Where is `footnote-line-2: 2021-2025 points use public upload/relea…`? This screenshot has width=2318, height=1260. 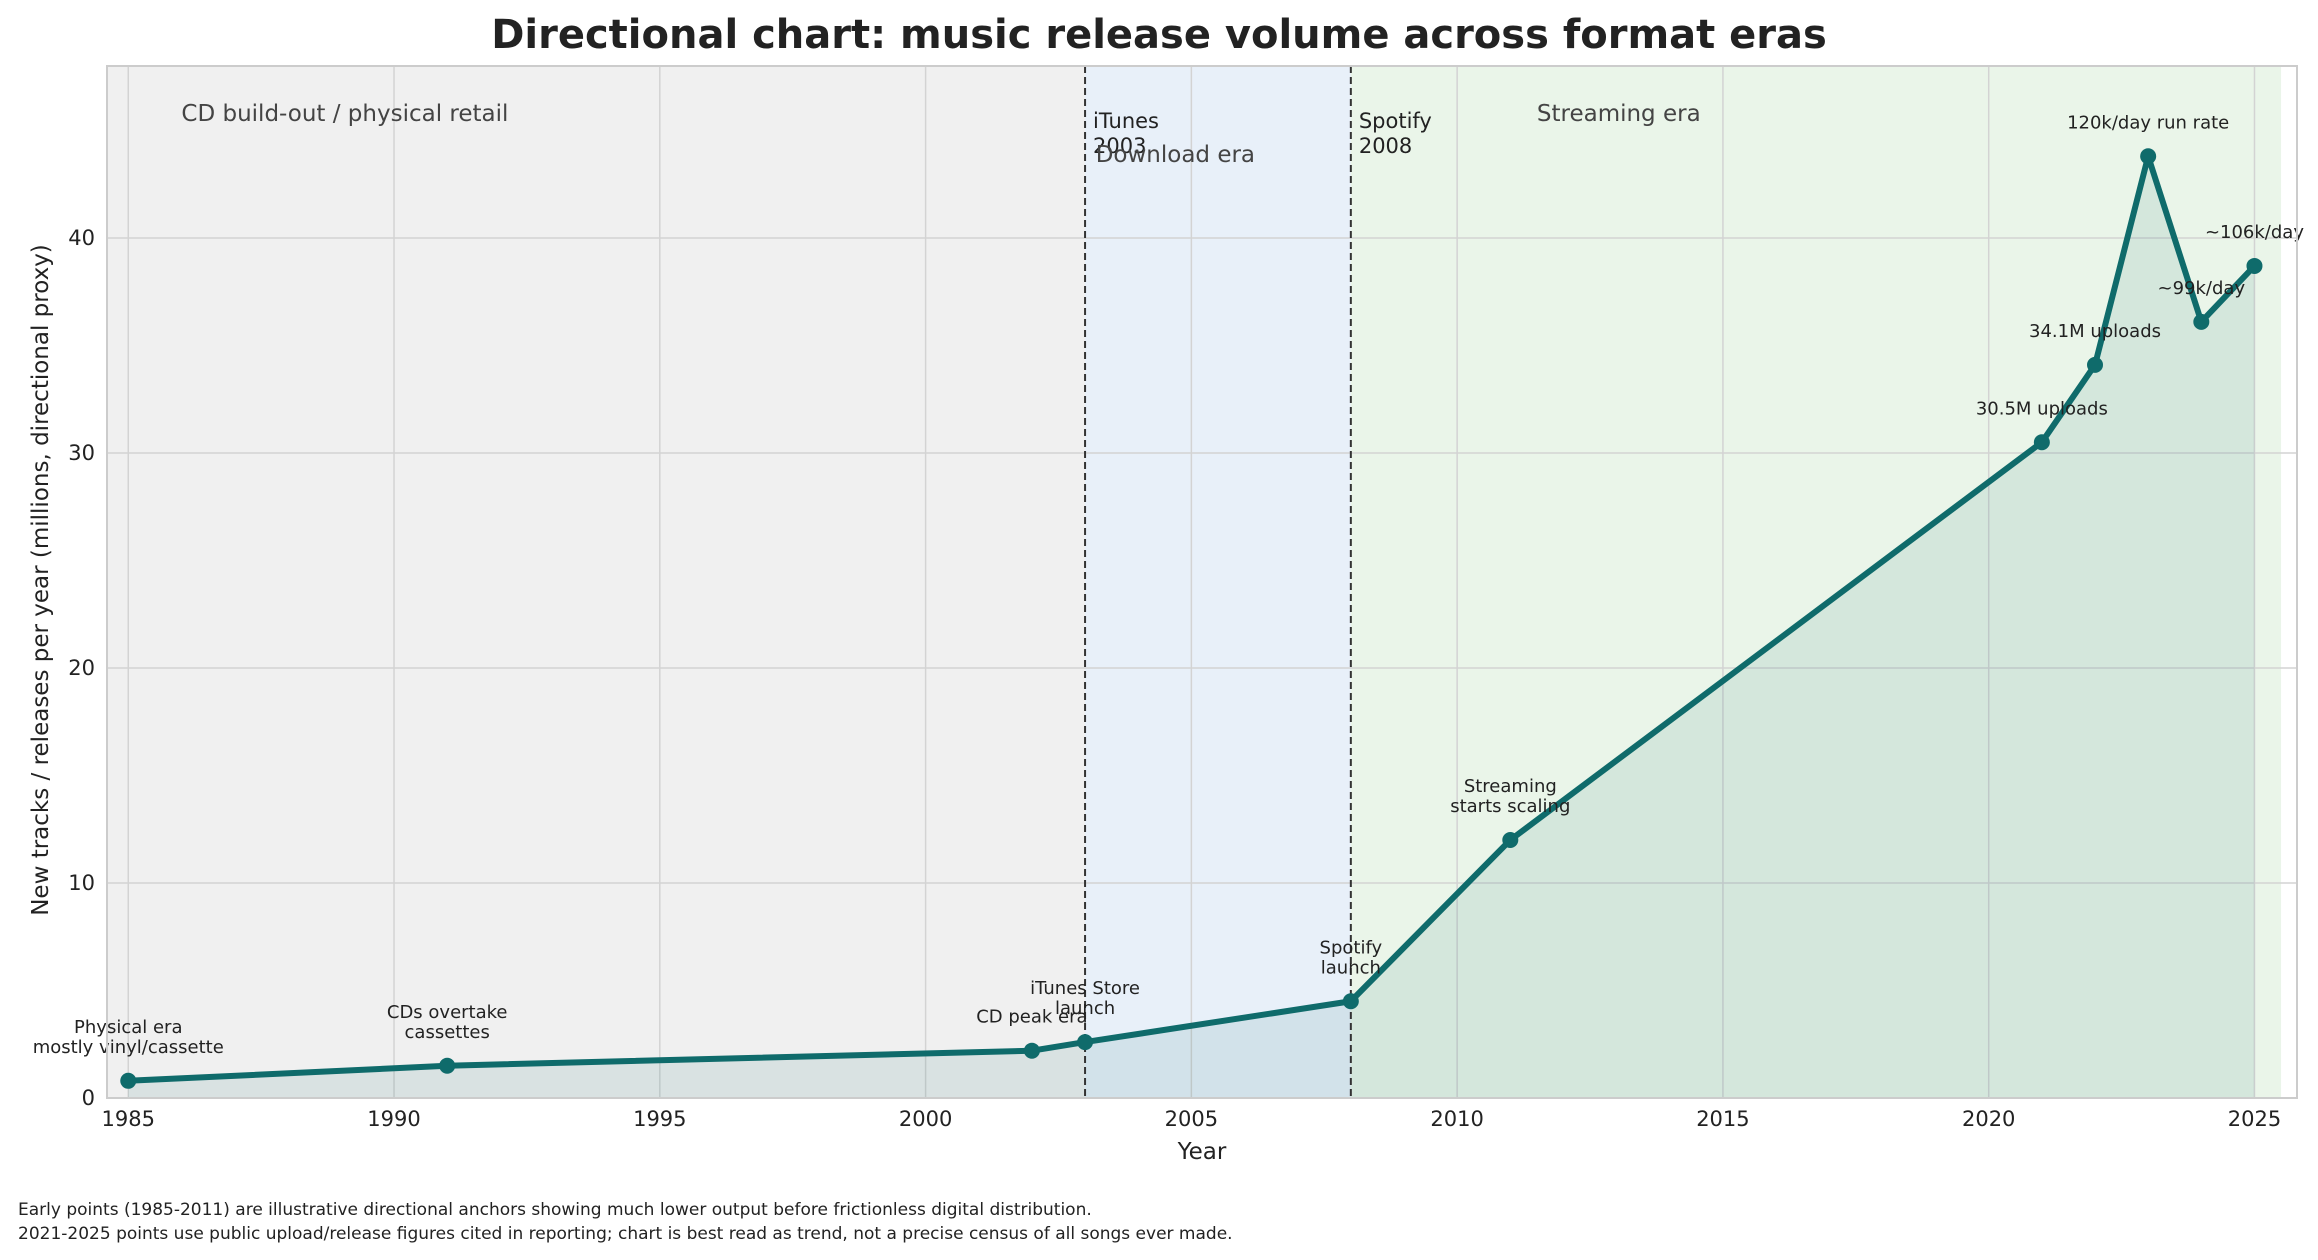
footnote-line-2: 2021-2025 points use public upload/relea… is located at coordinates (625, 1234).